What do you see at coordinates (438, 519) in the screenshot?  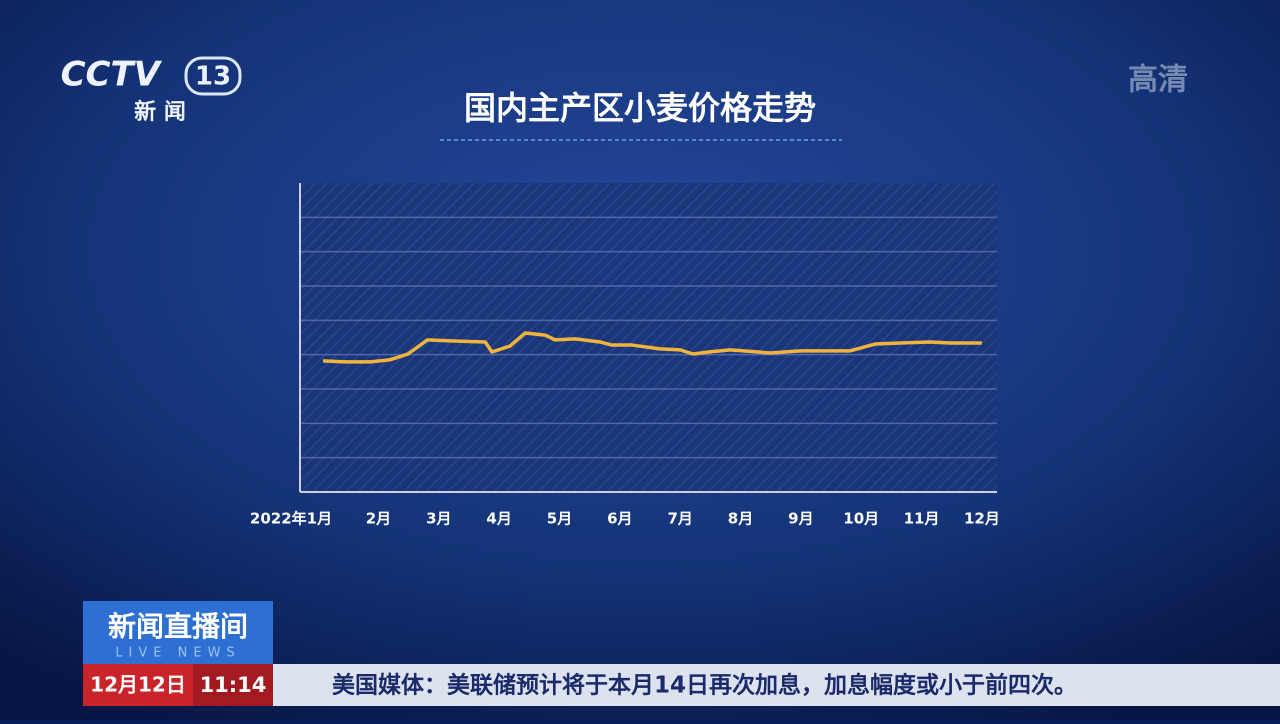 I see `x-tick-label: 3月` at bounding box center [438, 519].